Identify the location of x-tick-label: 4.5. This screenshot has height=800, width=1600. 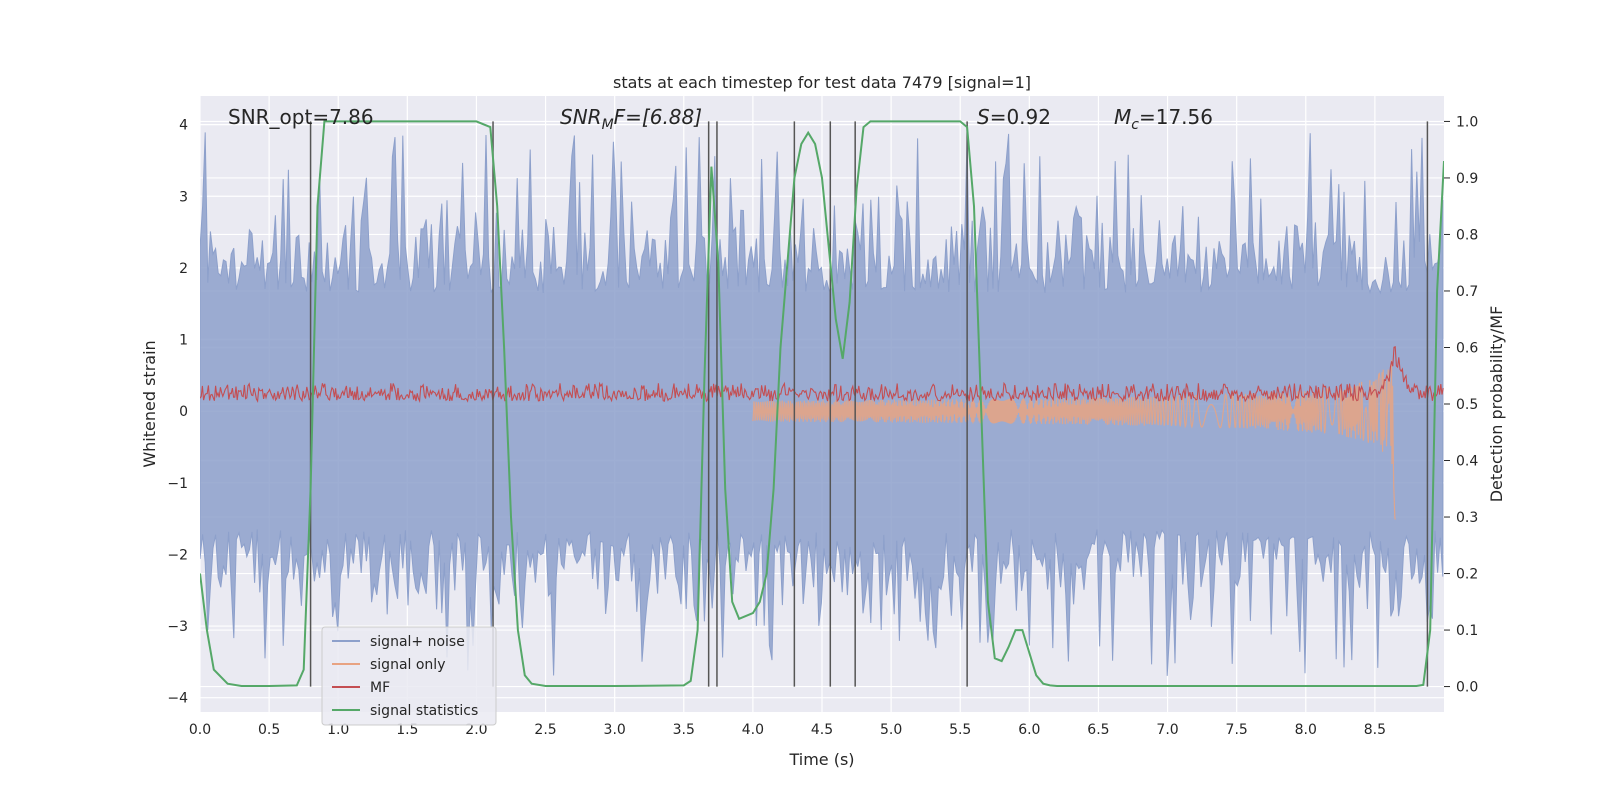
(822, 730).